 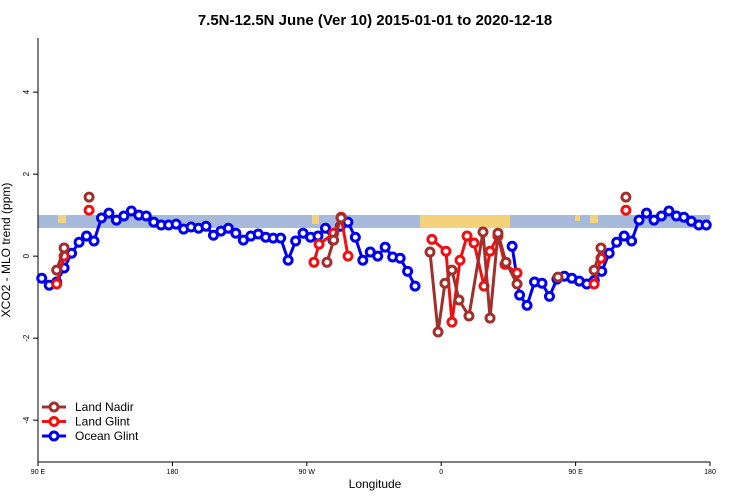 I want to click on x-axis-label: Longitude, so click(x=375, y=484).